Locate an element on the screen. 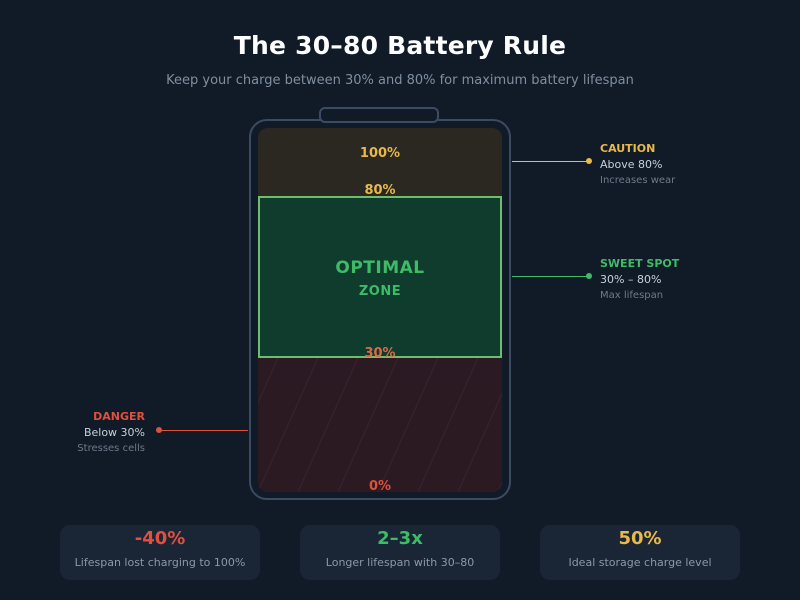 Image resolution: width=800 pixels, height=600 pixels. caution-zone is located at coordinates (380, 162).